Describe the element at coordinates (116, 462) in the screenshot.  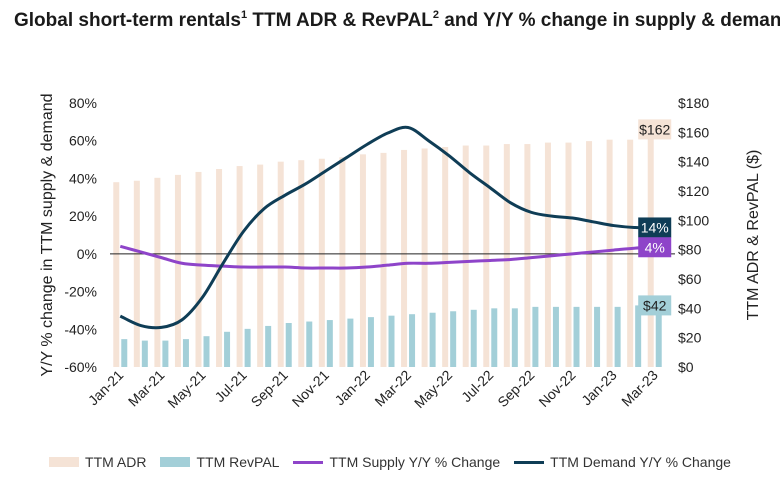
I see `legend-label-adr: TTM ADR` at that location.